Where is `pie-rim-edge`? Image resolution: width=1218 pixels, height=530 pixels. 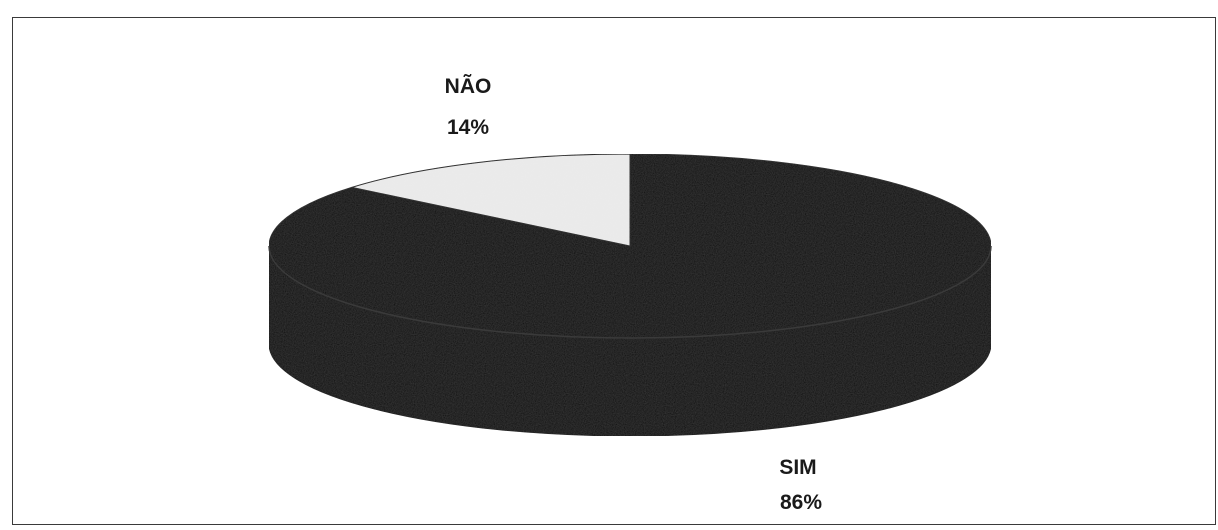
pie-rim-edge is located at coordinates (630, 292).